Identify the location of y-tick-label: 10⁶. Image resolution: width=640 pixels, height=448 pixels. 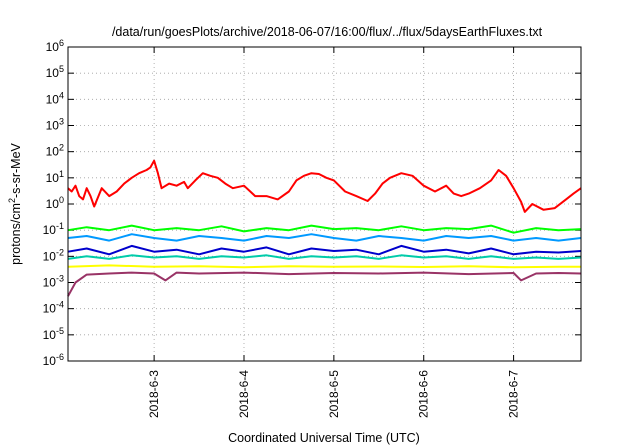
(55, 46).